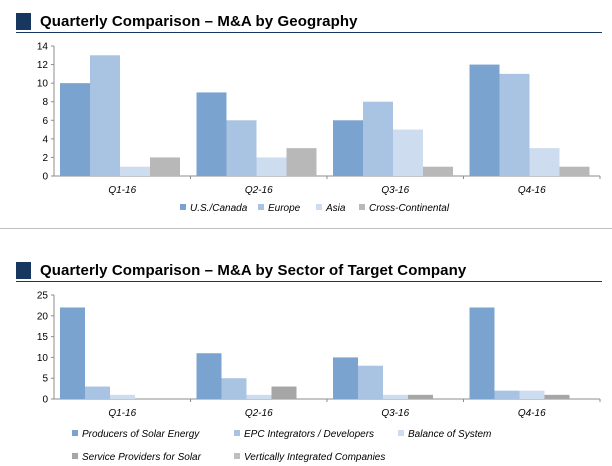 This screenshot has width=612, height=466. I want to click on chart1-title-rule, so click(309, 32).